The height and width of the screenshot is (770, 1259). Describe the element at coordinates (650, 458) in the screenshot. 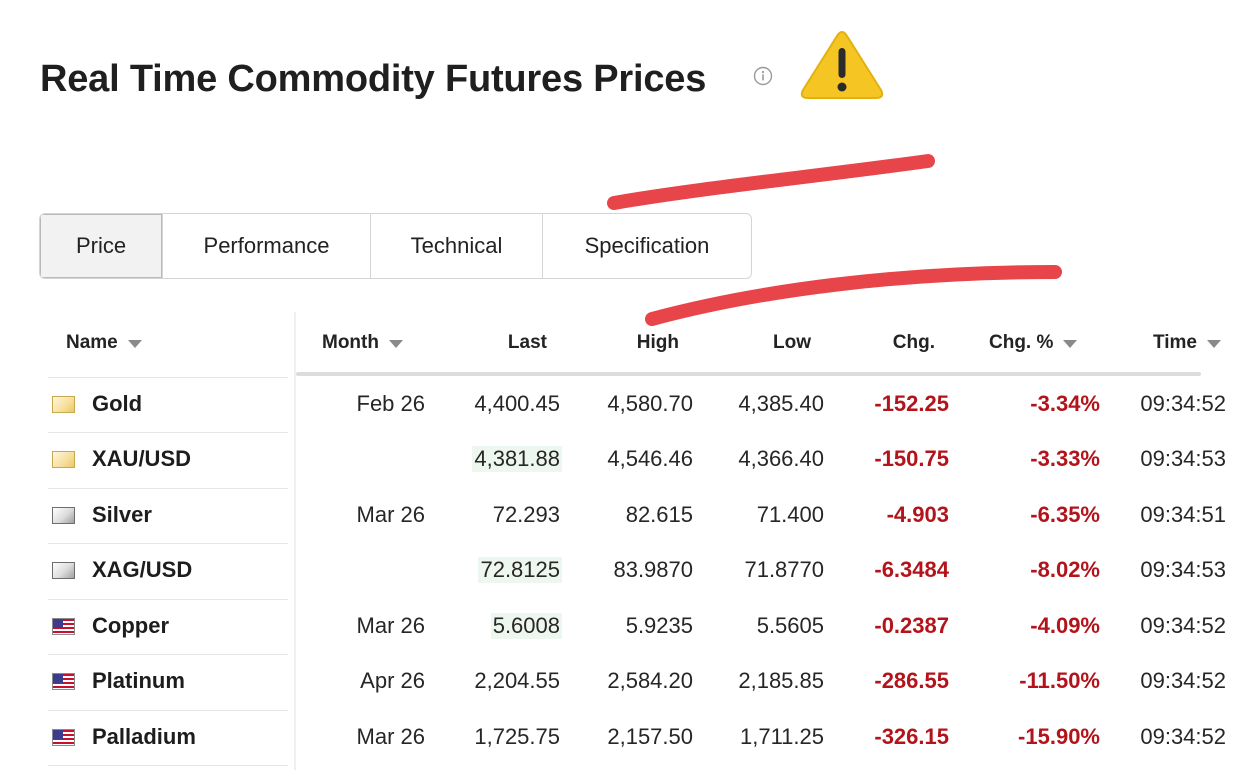

I see `high-cell: 4,546.46` at that location.